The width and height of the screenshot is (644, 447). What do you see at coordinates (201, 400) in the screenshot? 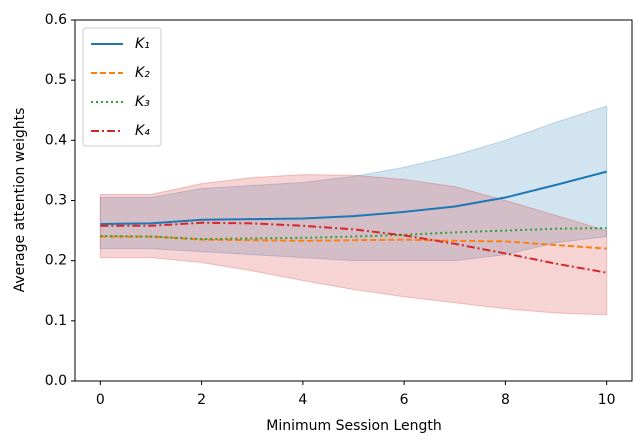
I see `x-tick-label: 2` at bounding box center [201, 400].